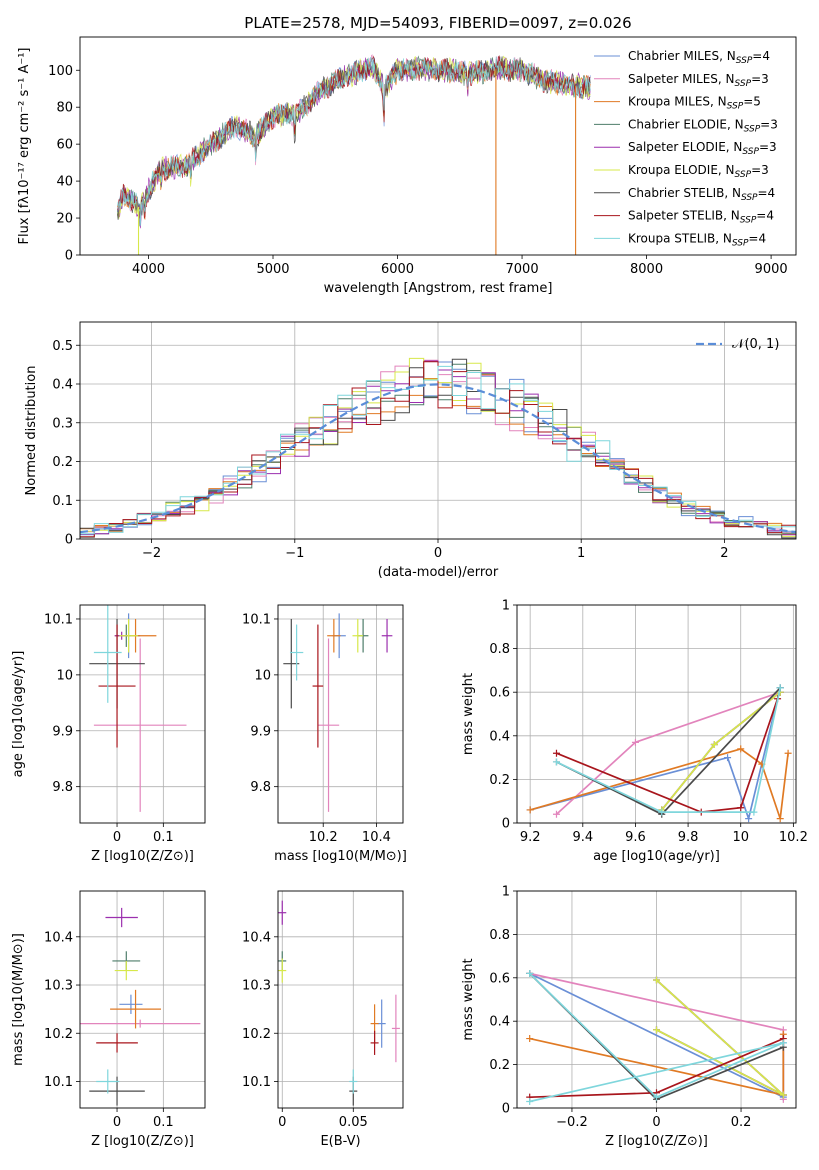  I want to click on histogram-series, so click(438, 450).